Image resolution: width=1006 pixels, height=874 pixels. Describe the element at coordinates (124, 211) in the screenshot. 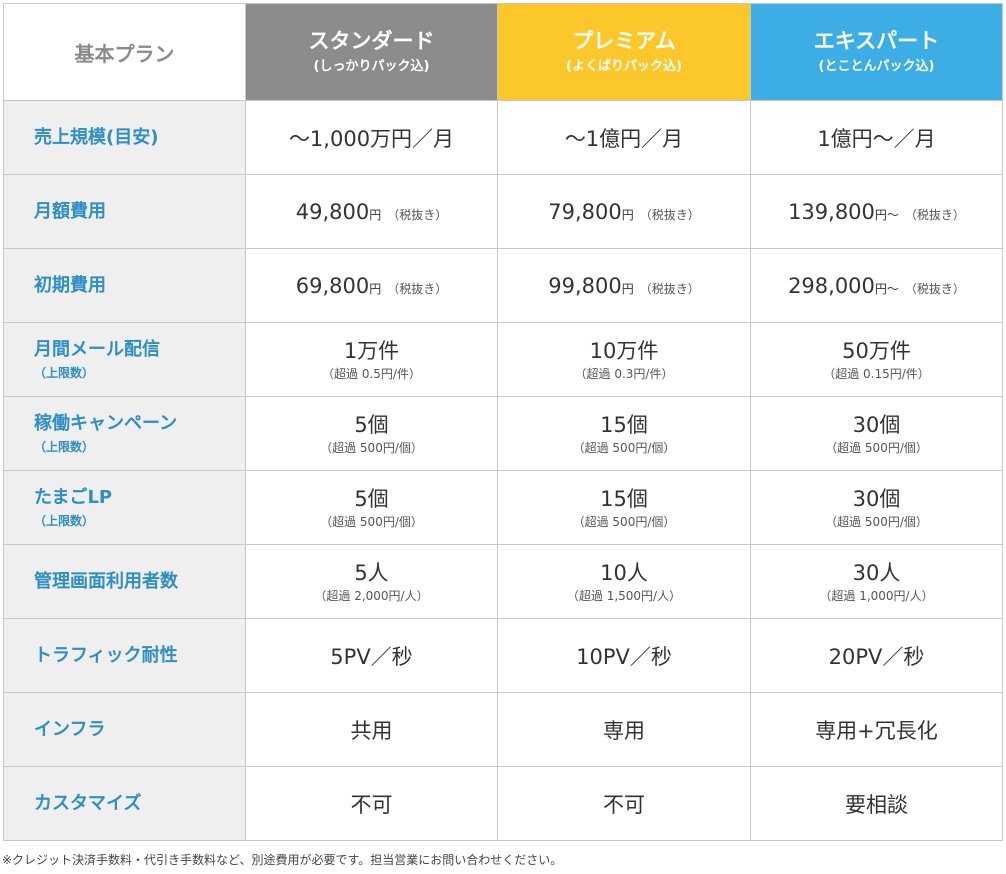

I see `row-label-cell: 月額費用` at that location.